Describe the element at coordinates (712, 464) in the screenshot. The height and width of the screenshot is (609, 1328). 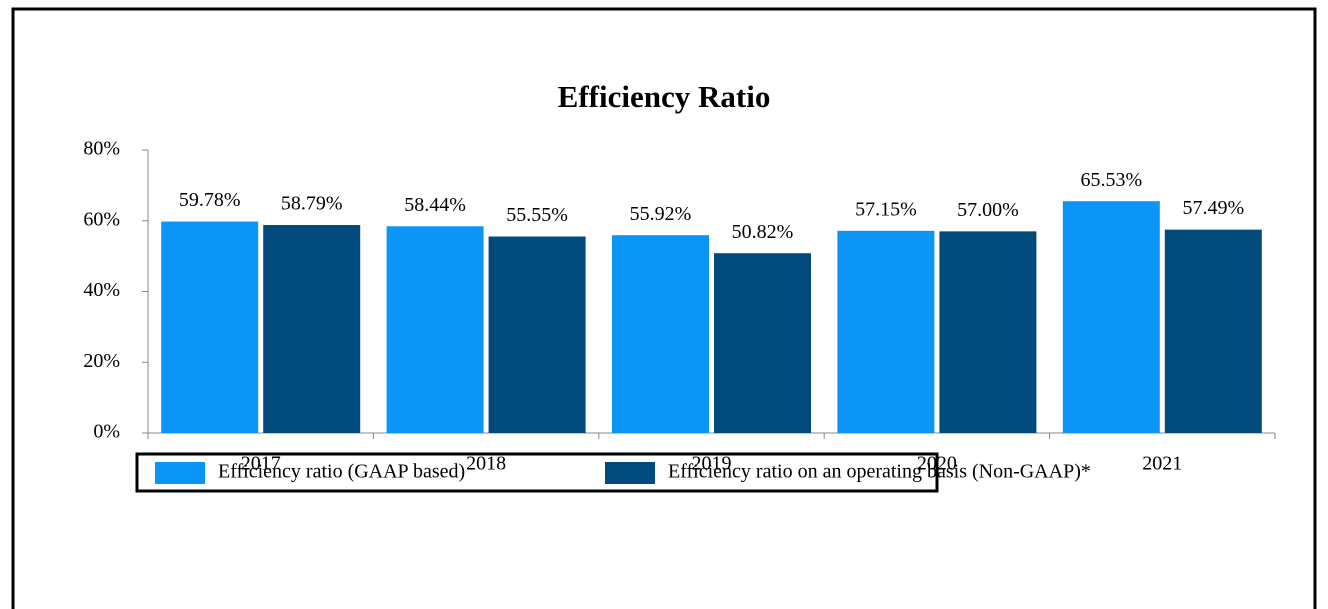
I see `x-tick-label: 2019` at that location.